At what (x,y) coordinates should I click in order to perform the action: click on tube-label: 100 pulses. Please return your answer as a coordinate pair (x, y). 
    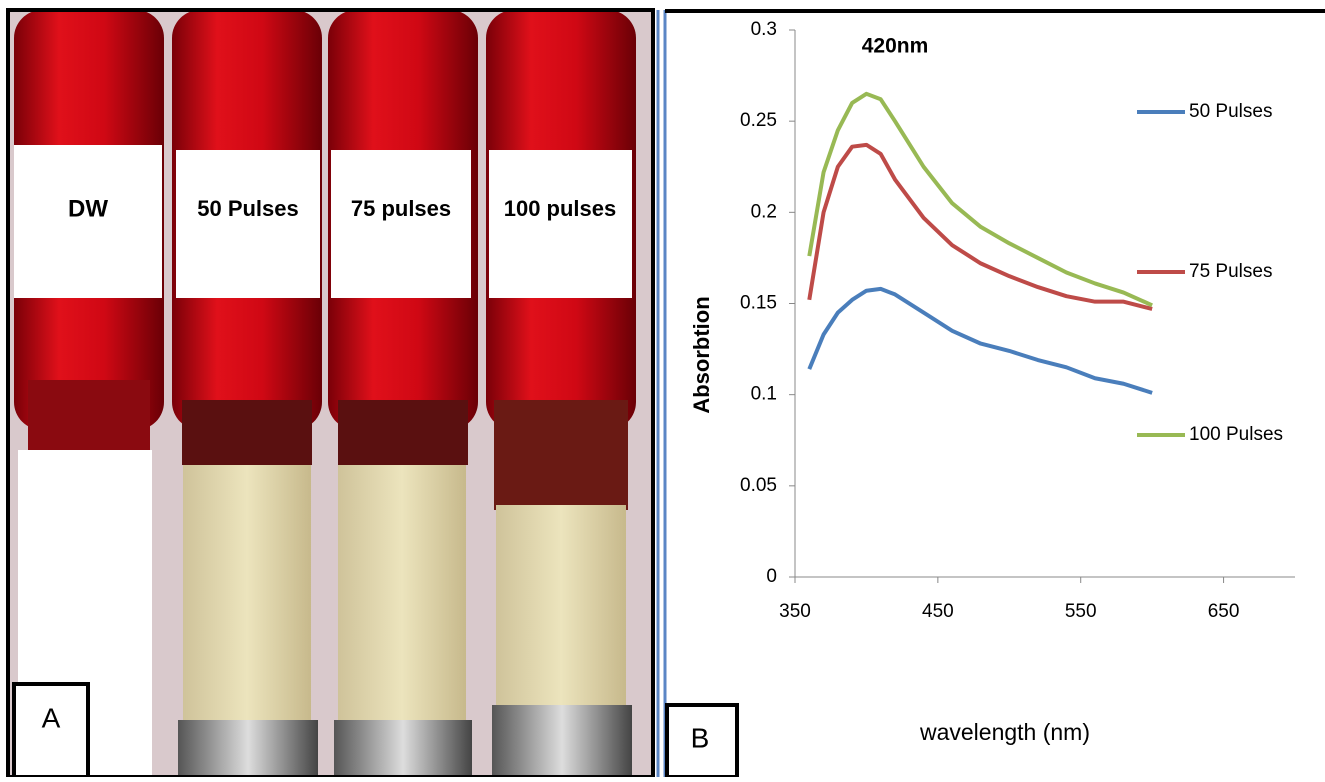
    Looking at the image, I should click on (560, 208).